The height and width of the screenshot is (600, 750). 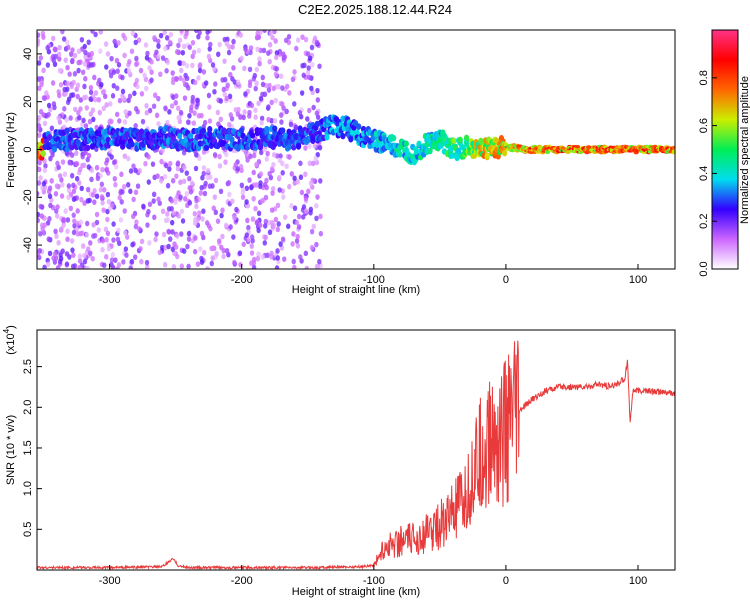 I want to click on snr-y-multiplier-close: ), so click(x=11, y=327).